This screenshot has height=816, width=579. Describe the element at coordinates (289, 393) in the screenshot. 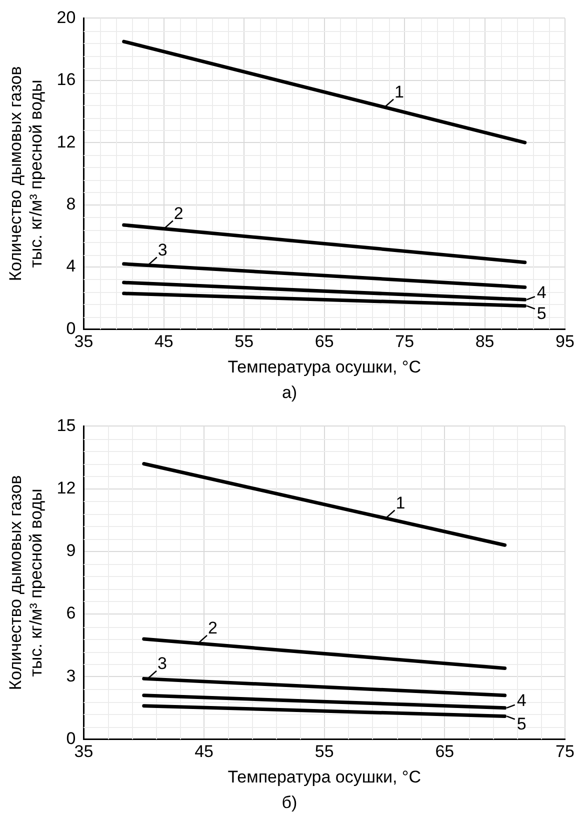

I see `text: а)` at that location.